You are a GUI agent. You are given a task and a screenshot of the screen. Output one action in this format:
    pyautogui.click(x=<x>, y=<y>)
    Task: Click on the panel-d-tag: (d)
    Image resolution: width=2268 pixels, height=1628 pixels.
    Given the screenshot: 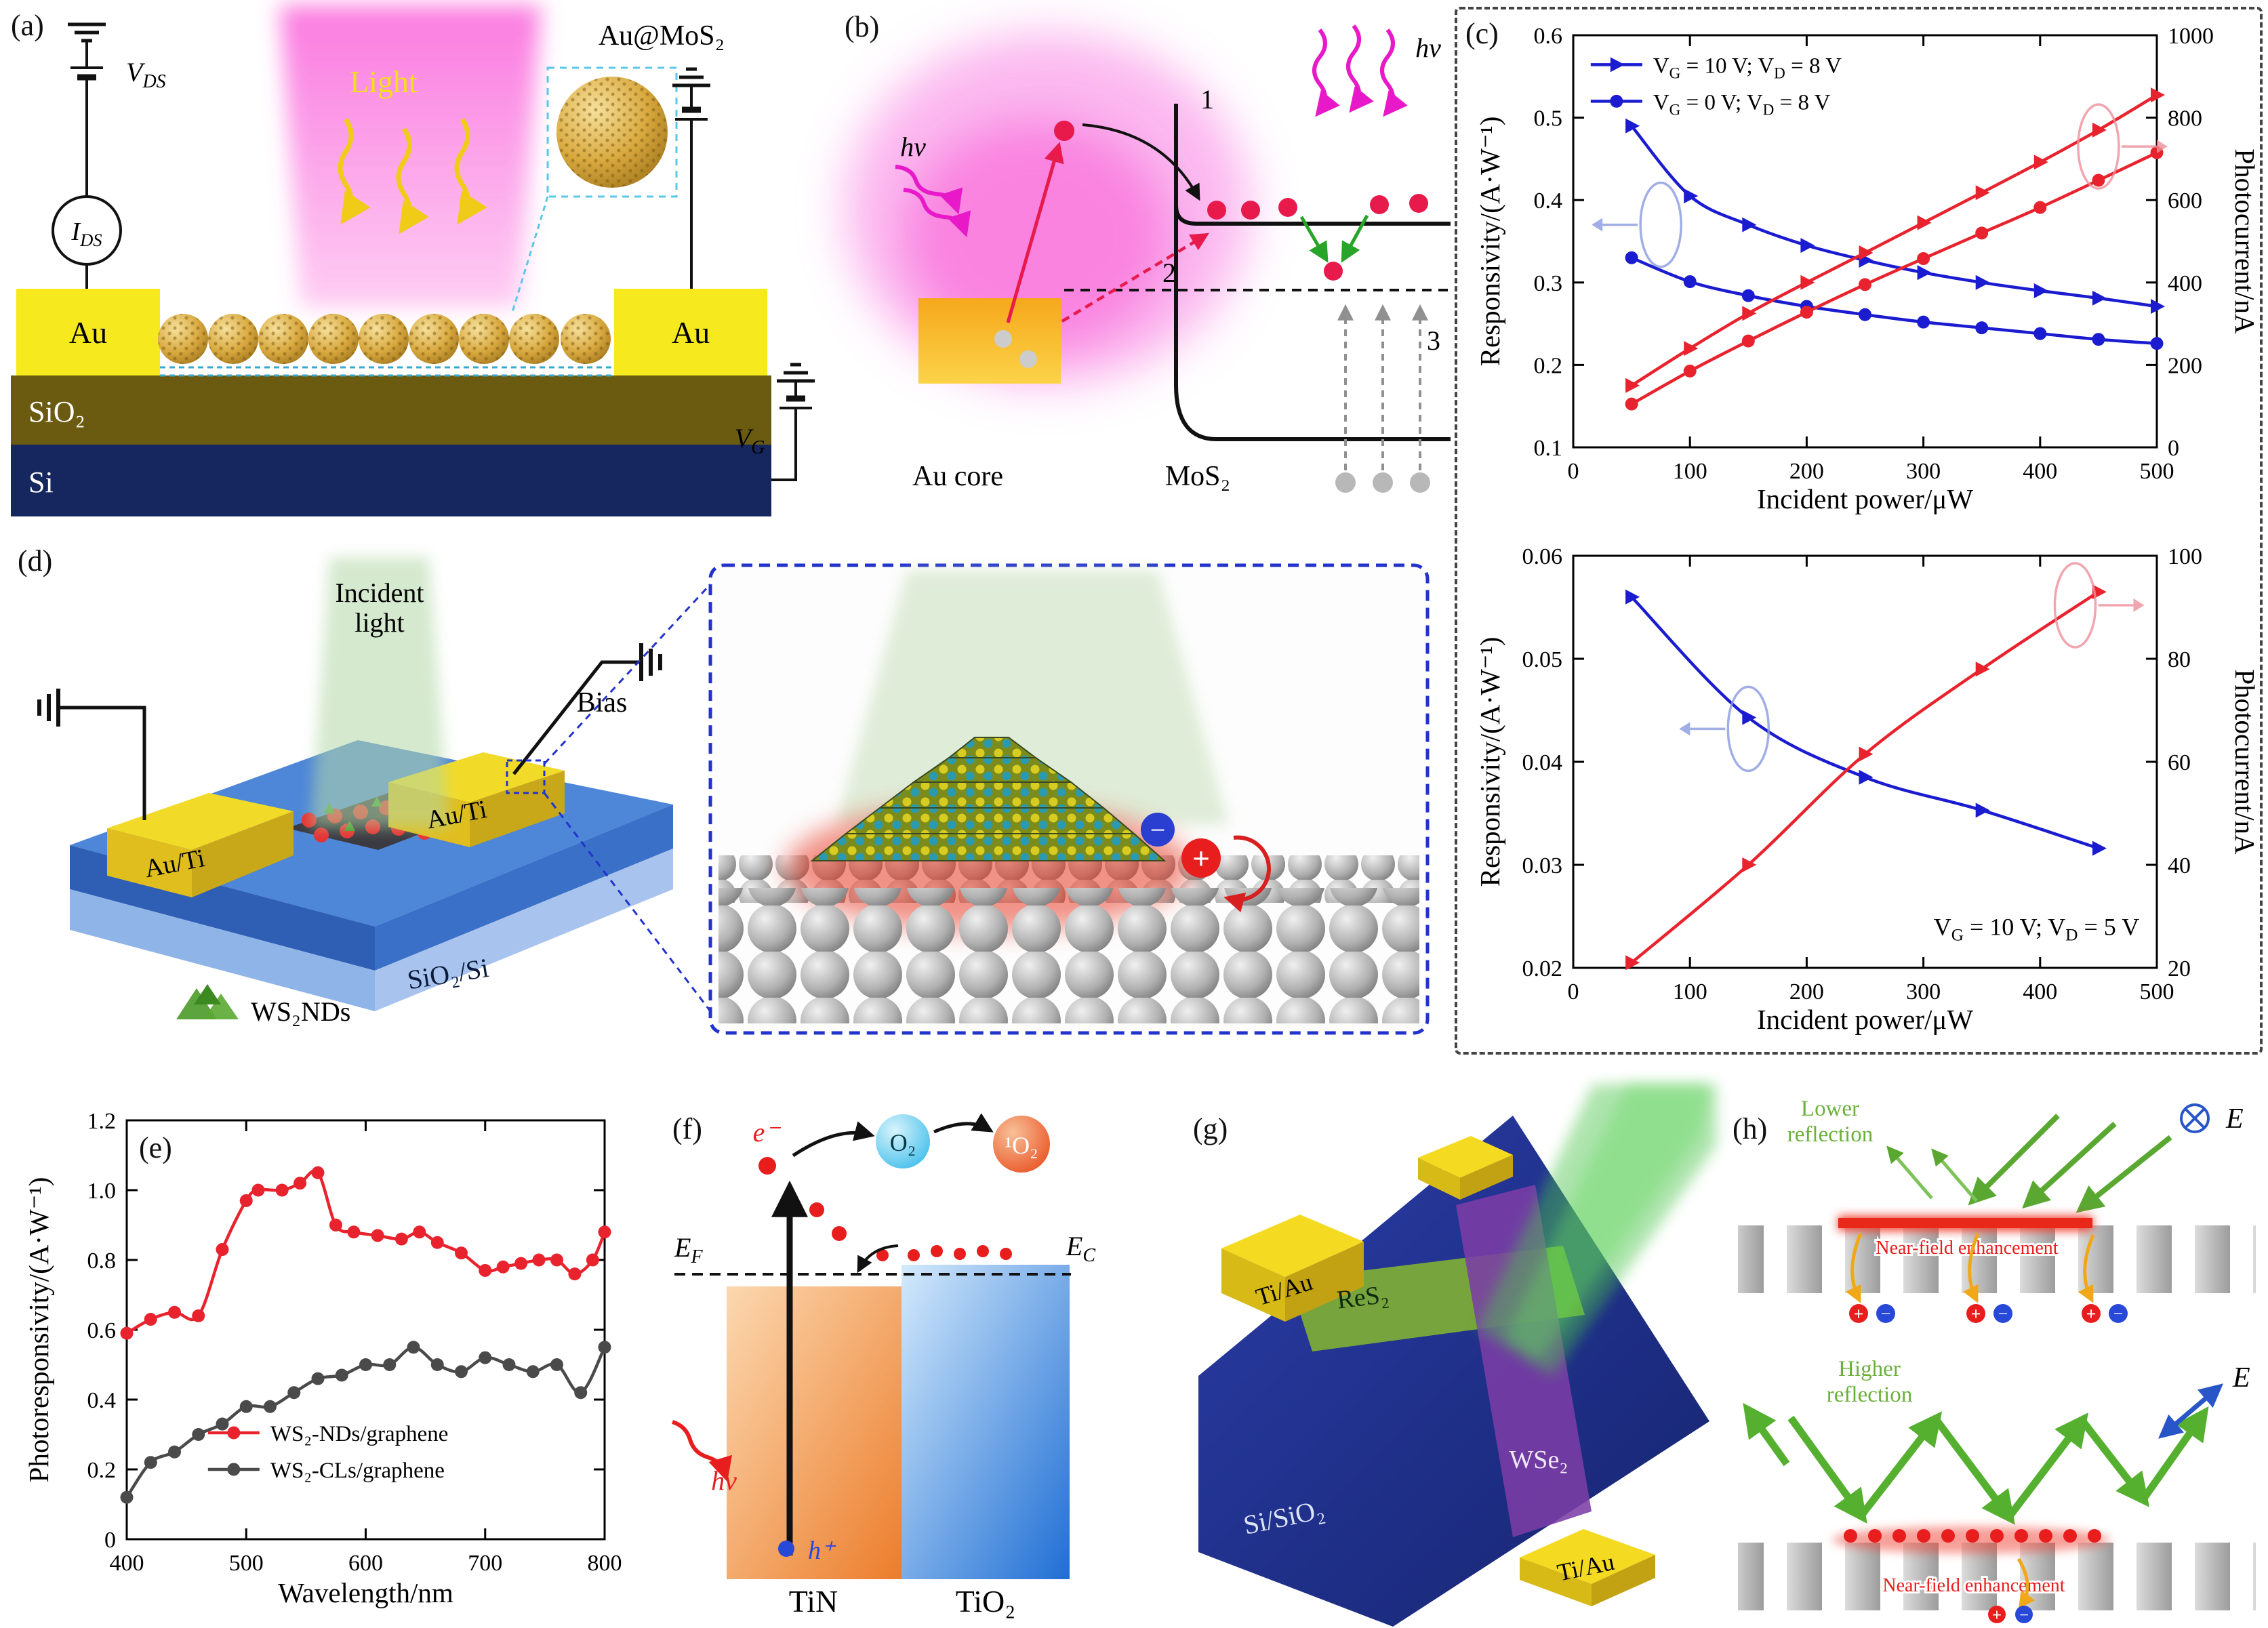 What is the action you would take?
    pyautogui.click(x=35, y=560)
    